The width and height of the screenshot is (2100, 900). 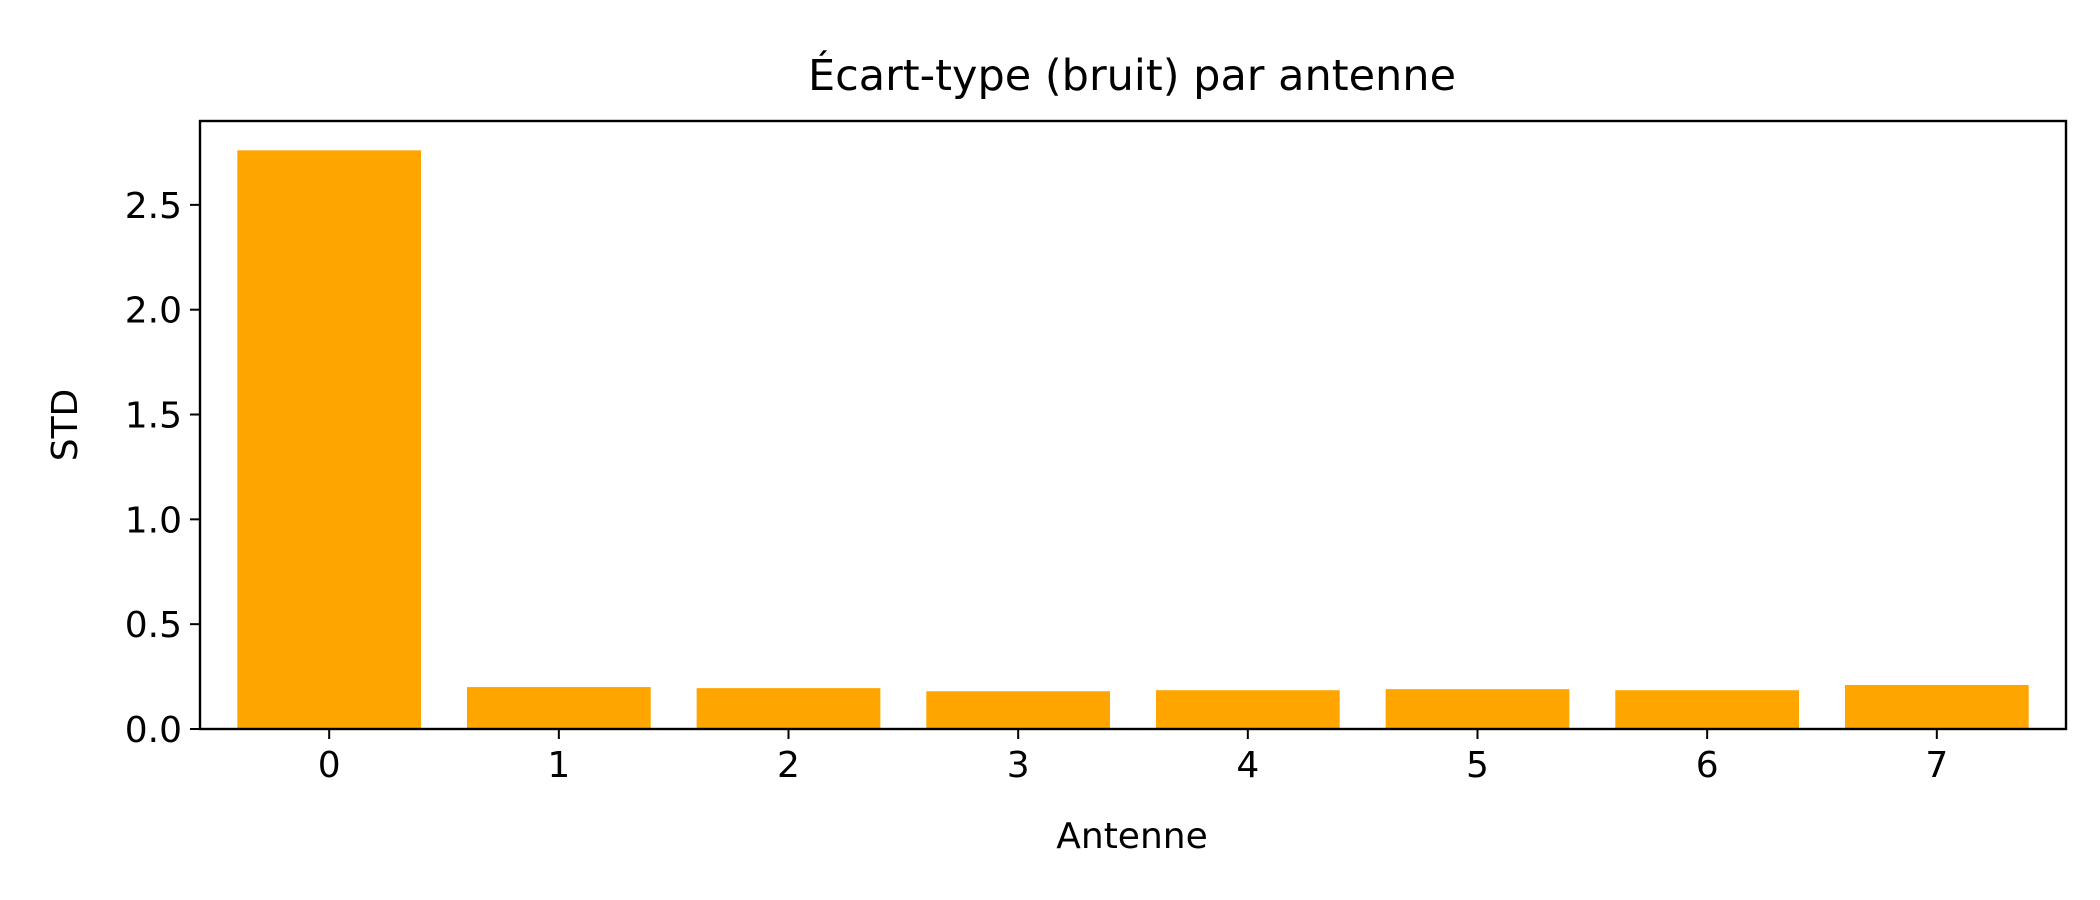 I want to click on x-tick-label: 2, so click(x=788, y=765).